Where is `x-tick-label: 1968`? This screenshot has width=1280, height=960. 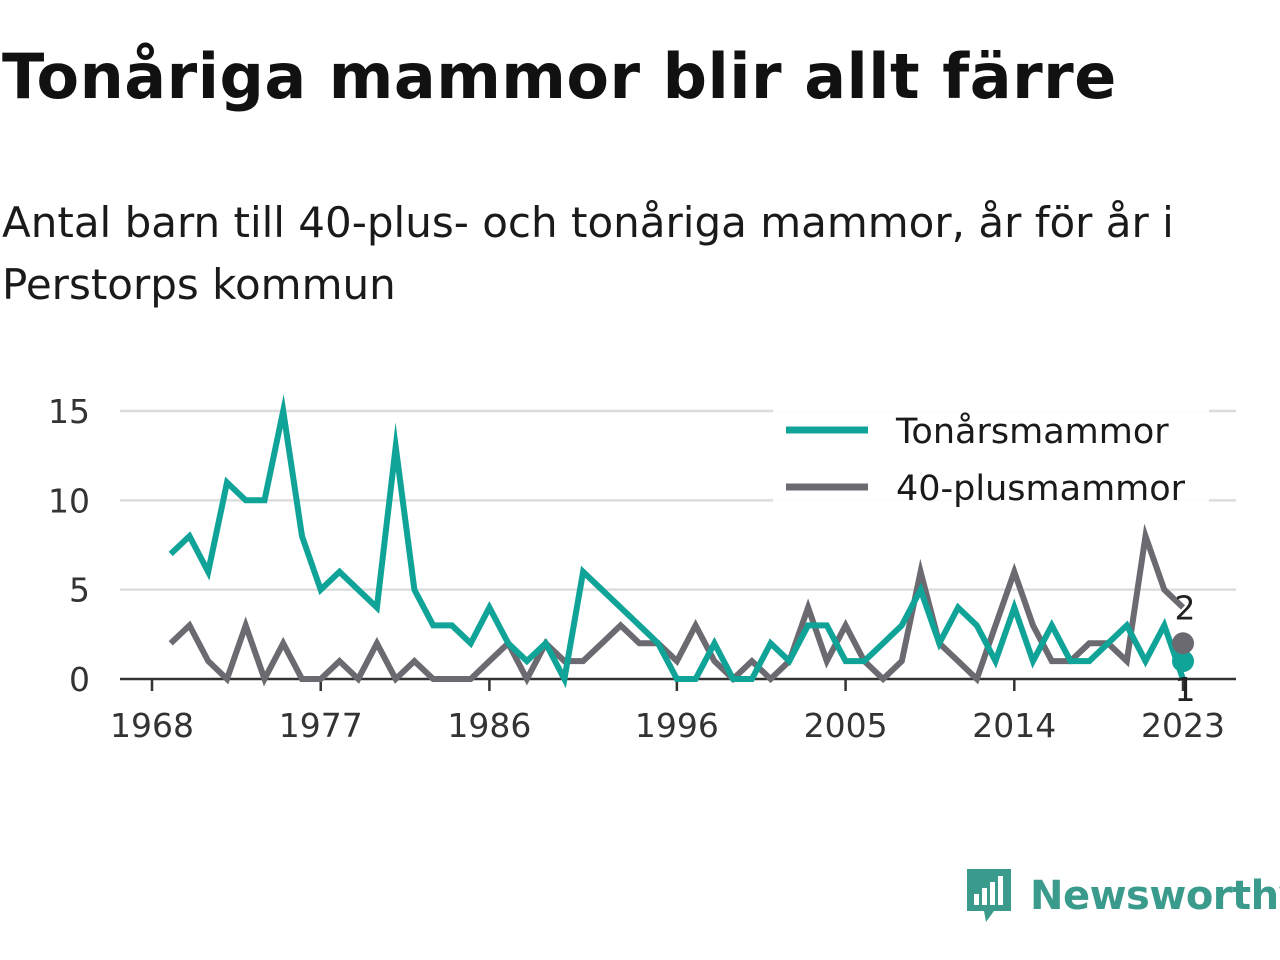 x-tick-label: 1968 is located at coordinates (152, 725).